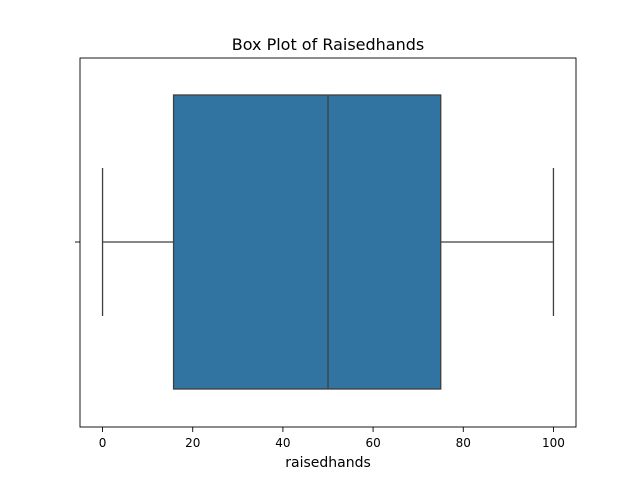 The height and width of the screenshot is (484, 640). I want to click on x-tick-label: 40, so click(282, 443).